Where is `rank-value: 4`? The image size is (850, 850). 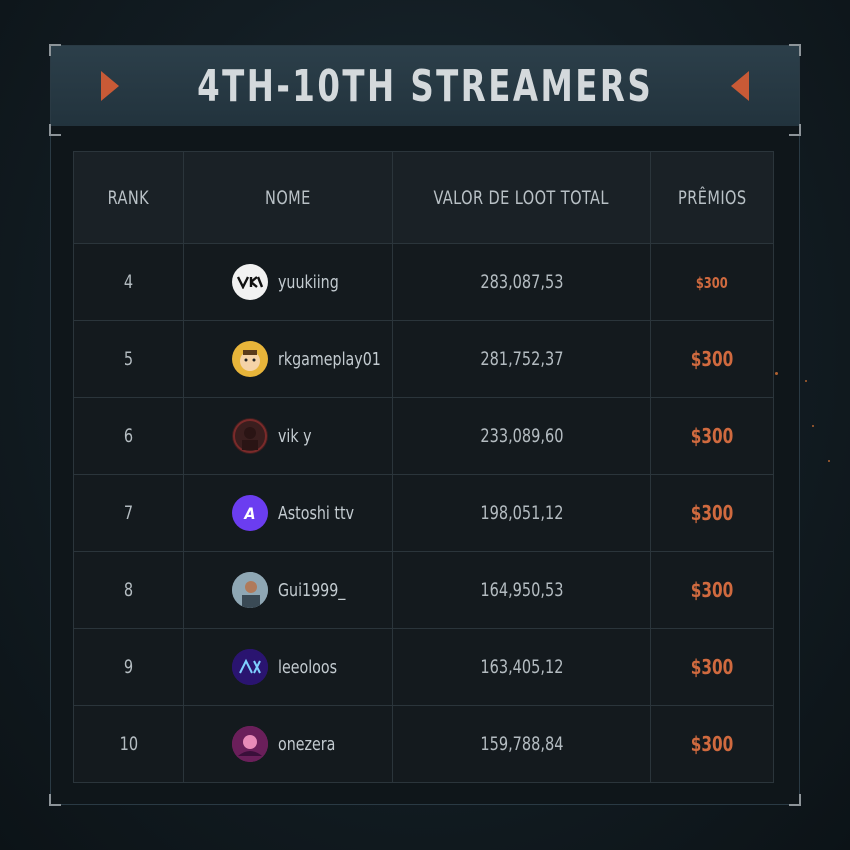 rank-value: 4 is located at coordinates (128, 282).